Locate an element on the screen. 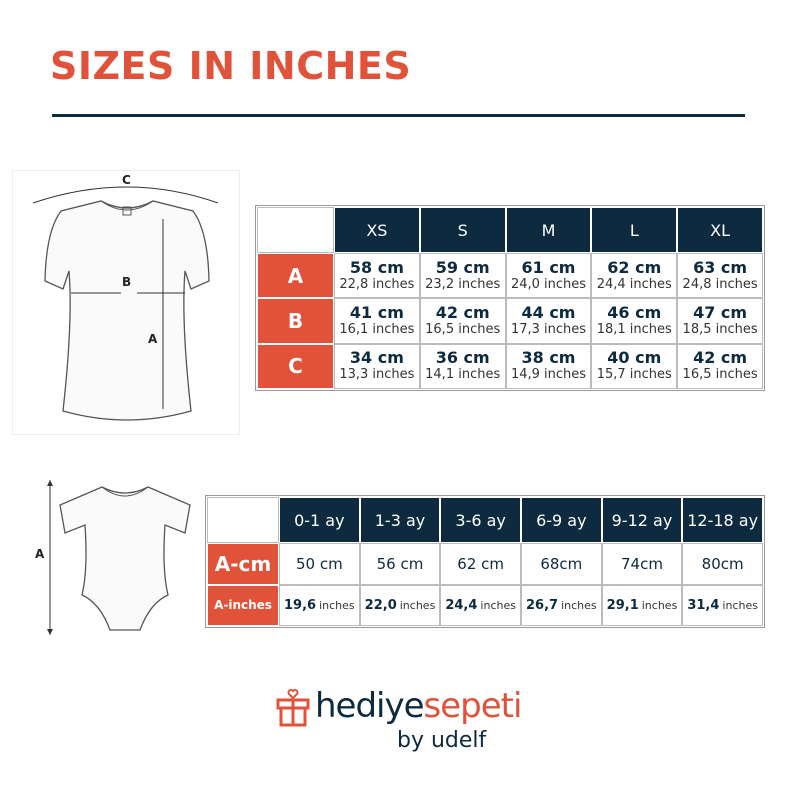 Image resolution: width=800 pixels, height=800 pixels. cell: 22,0 inches is located at coordinates (400, 605).